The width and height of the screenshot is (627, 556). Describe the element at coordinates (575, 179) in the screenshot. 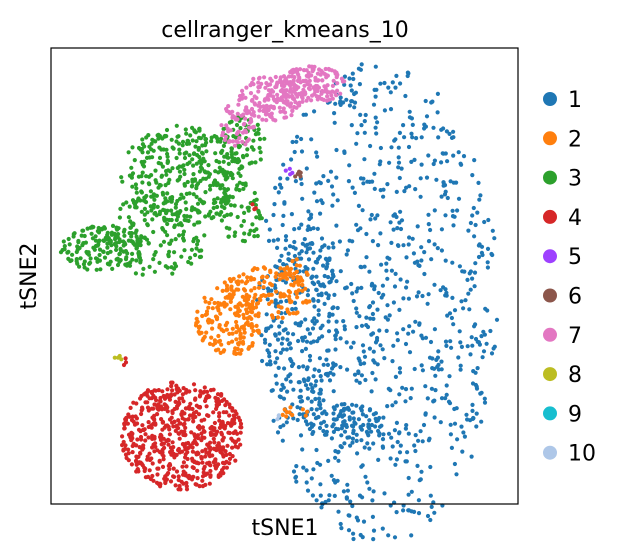

I see `legend-label-3: 3` at that location.